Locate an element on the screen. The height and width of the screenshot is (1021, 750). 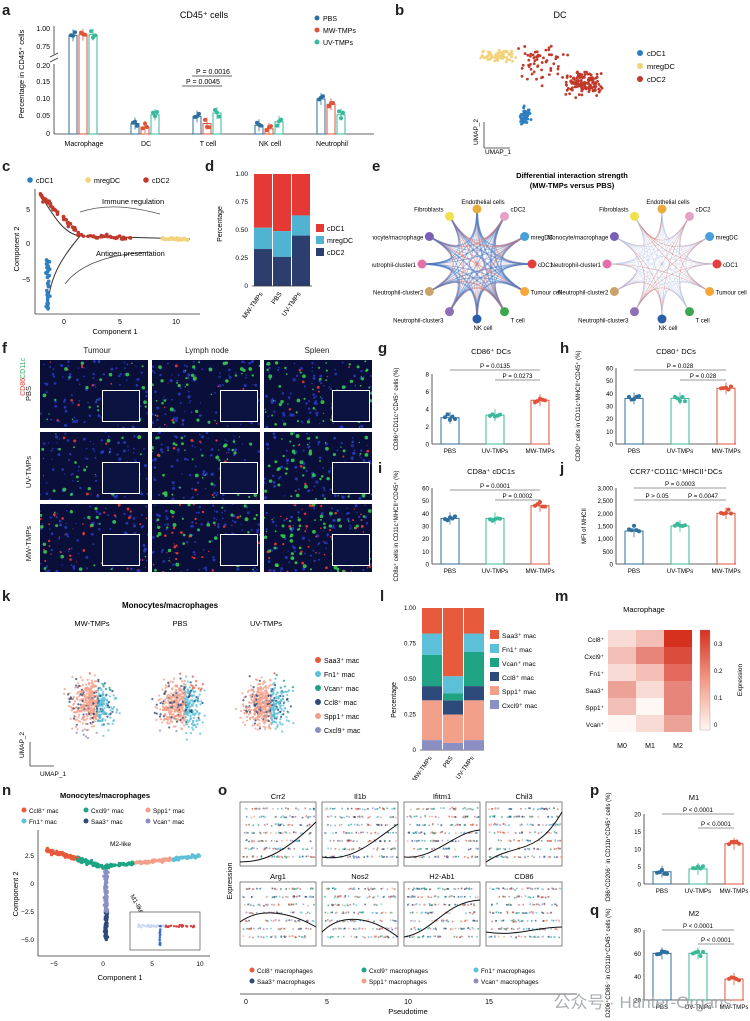
n-inset-point is located at coordinates (181, 925).